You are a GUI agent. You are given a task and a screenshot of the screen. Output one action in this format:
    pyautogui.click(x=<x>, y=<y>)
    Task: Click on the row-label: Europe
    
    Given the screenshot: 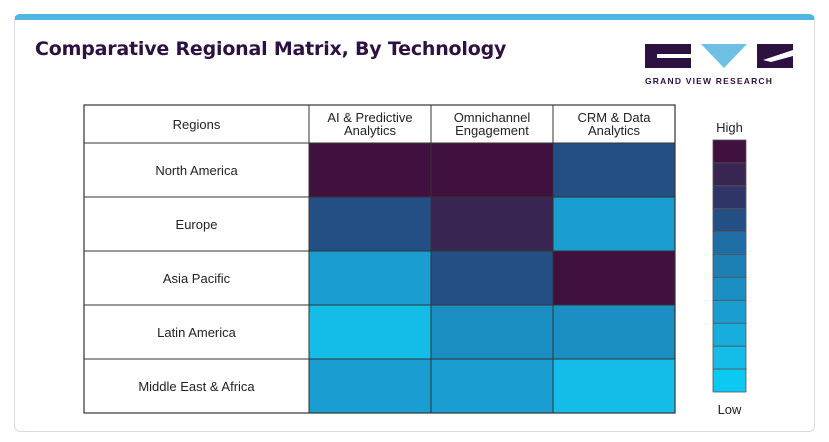 What is the action you would take?
    pyautogui.click(x=197, y=224)
    